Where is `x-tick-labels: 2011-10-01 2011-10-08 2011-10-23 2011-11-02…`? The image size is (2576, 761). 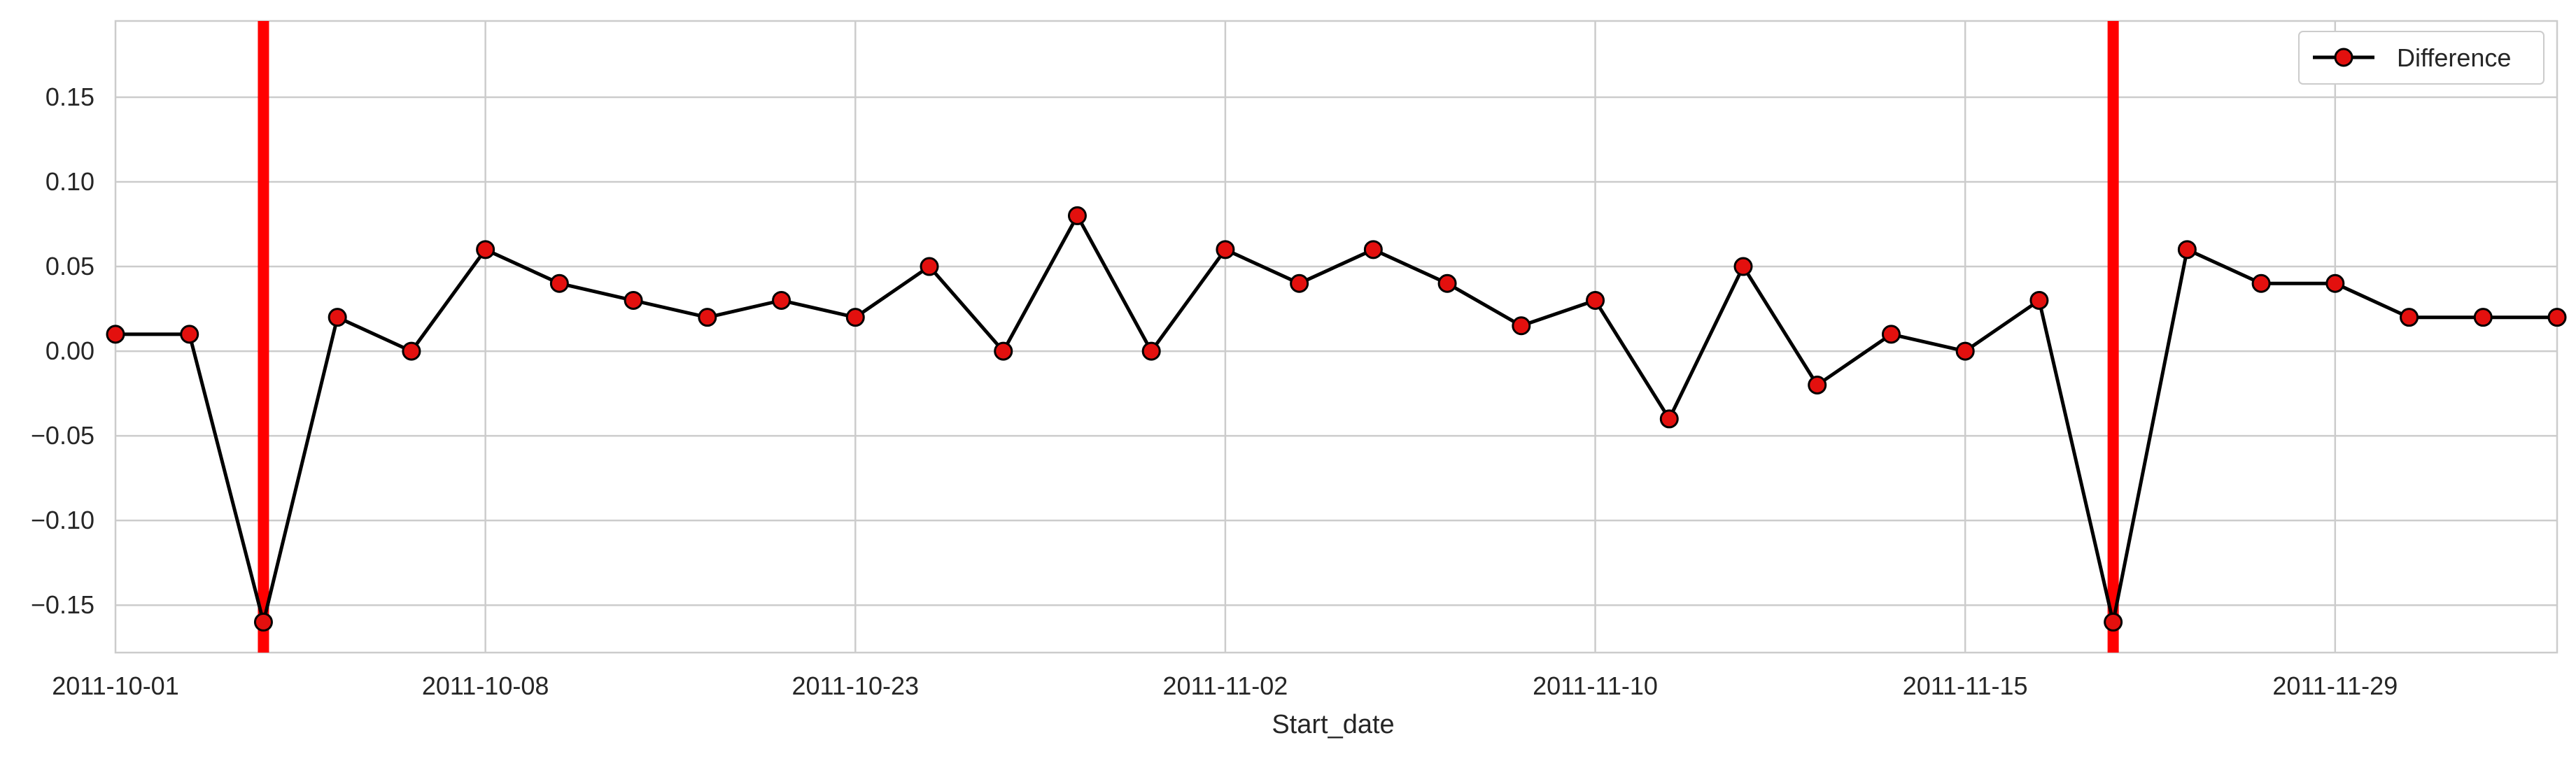 x-tick-labels: 2011-10-01 2011-10-08 2011-10-23 2011-11-02… is located at coordinates (1225, 686).